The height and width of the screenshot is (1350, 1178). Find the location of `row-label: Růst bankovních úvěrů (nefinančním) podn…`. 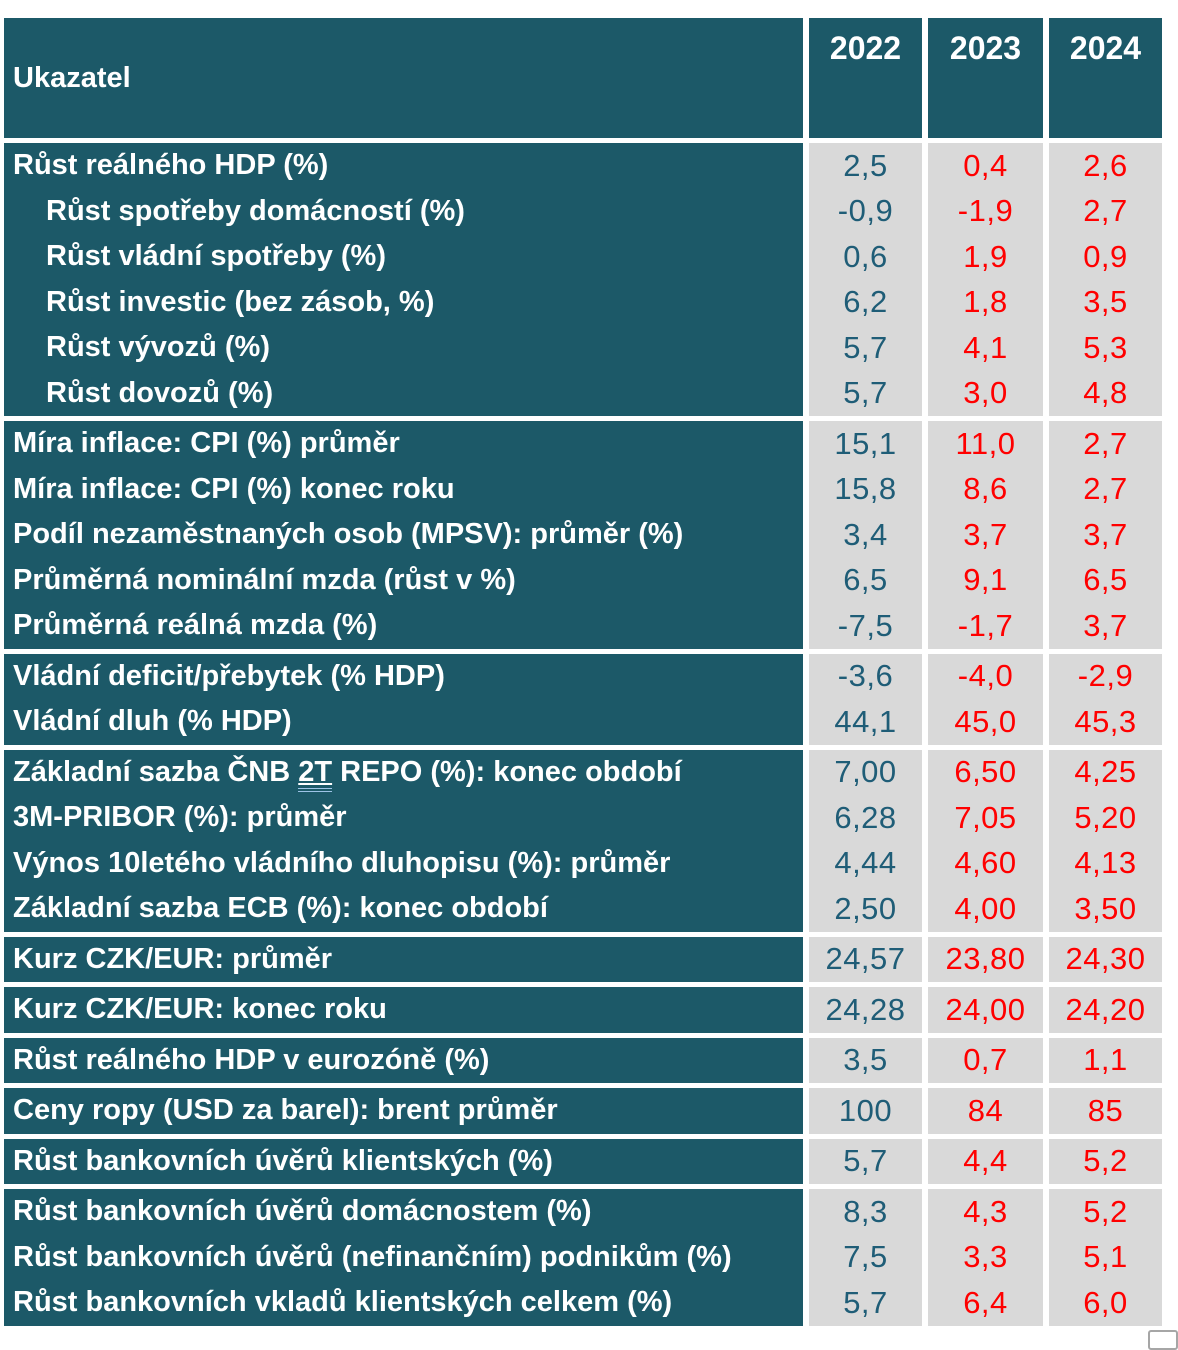

row-label: Růst bankovních úvěrů (nefinančním) podn… is located at coordinates (403, 1258).